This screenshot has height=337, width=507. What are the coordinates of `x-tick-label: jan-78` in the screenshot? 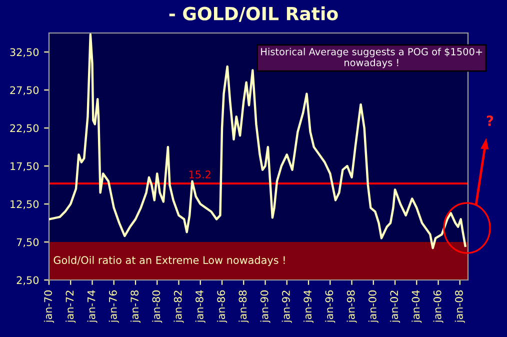 It's located at (135, 306).